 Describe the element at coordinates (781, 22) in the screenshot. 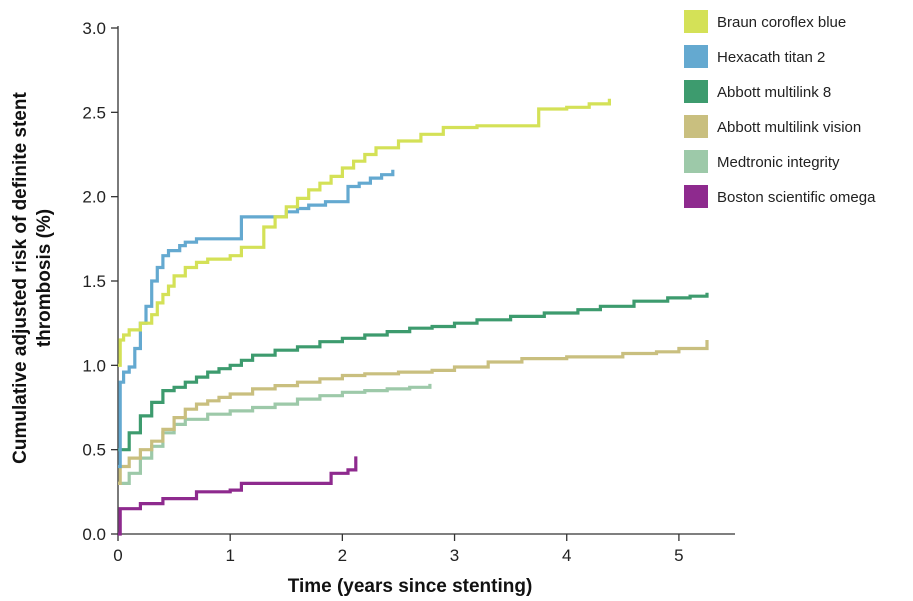

I see `legend-label-braun-coroflex-blue: Braun coroflex blue` at that location.